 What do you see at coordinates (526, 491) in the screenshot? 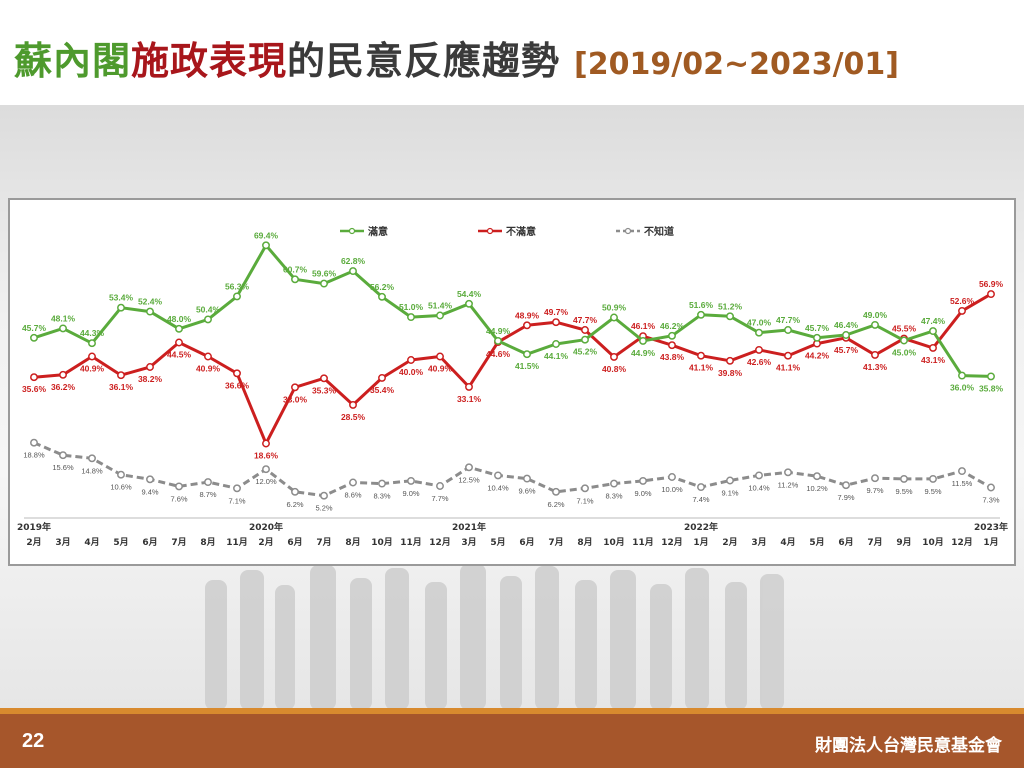
I see `data-label-unknown: 9.6%` at bounding box center [526, 491].